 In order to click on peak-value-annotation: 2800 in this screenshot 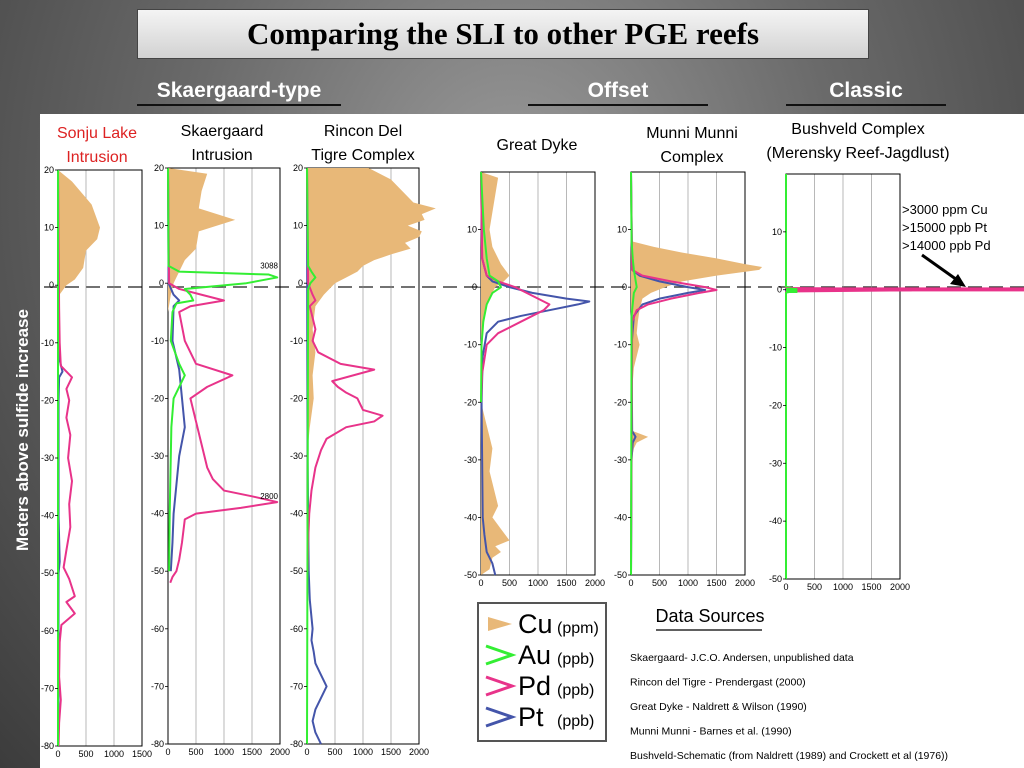, I will do `click(269, 496)`.